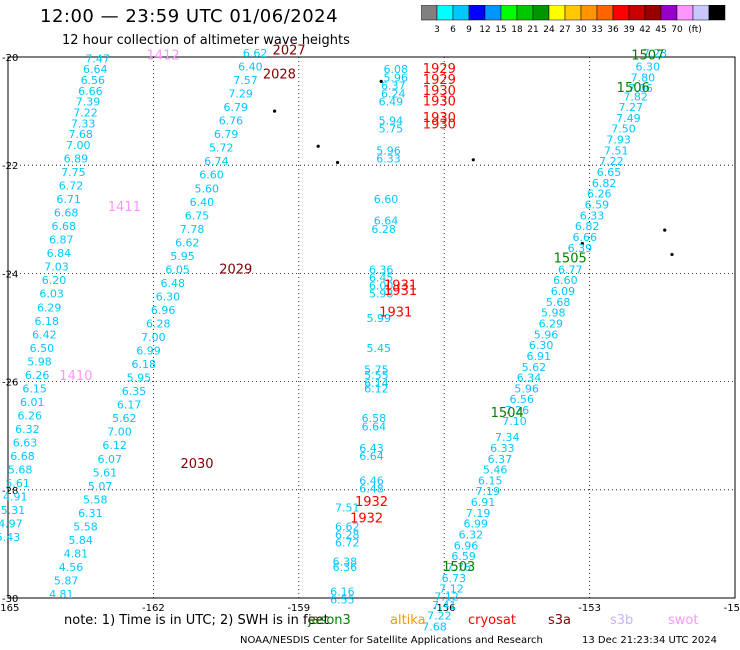  Describe the element at coordinates (622, 620) in the screenshot. I see `sat-legend-s3b: s3b` at that location.